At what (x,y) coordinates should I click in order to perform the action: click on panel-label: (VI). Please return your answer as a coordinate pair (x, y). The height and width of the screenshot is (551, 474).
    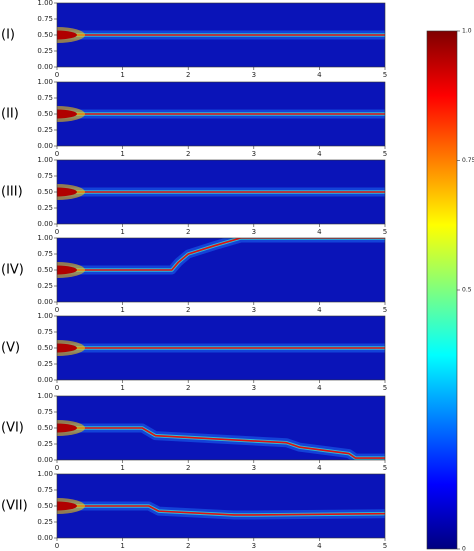
    Looking at the image, I should click on (12, 428).